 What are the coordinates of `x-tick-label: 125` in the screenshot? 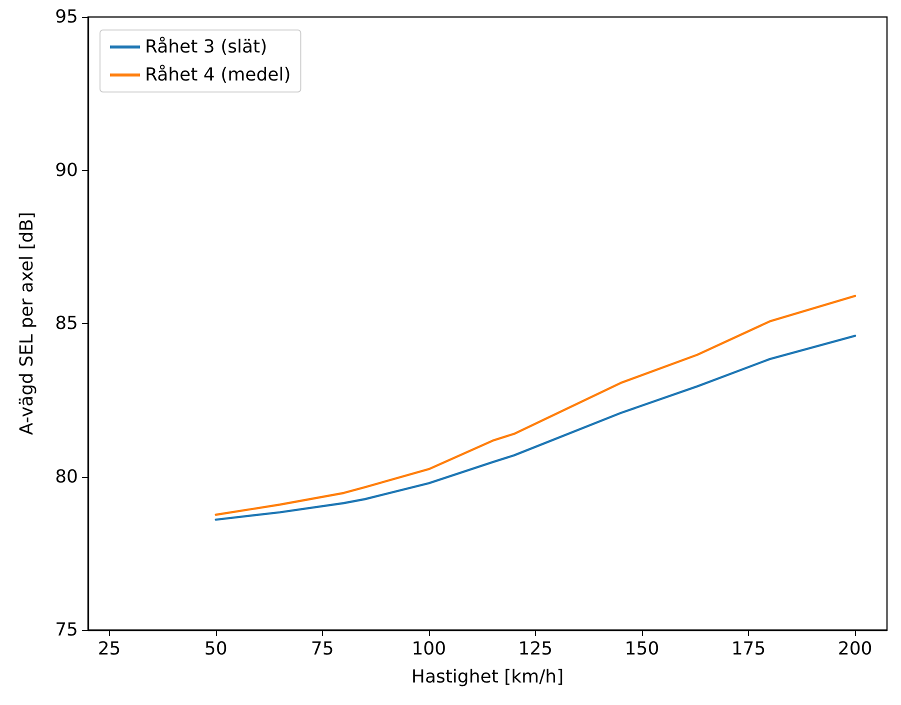 It's located at (535, 649).